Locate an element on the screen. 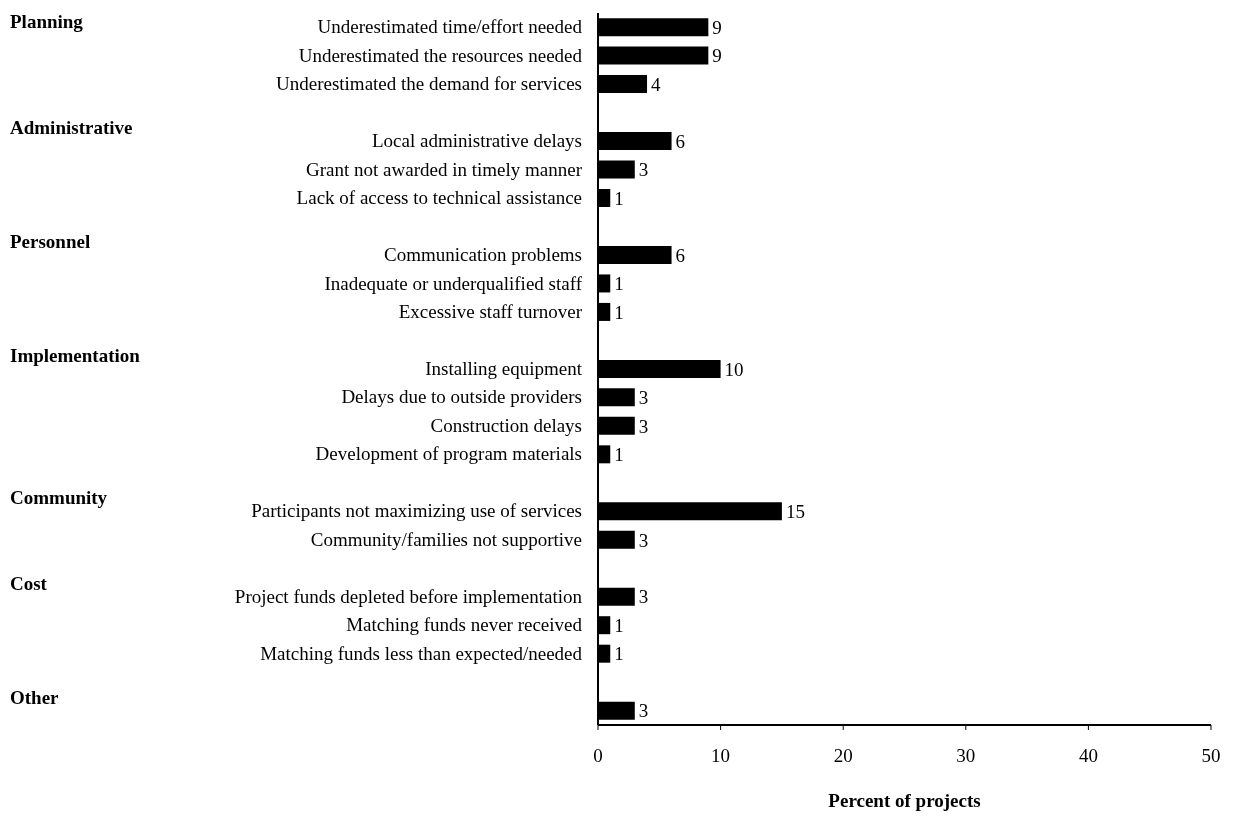 The width and height of the screenshot is (1233, 831). text: Administrative is located at coordinates (71, 128).